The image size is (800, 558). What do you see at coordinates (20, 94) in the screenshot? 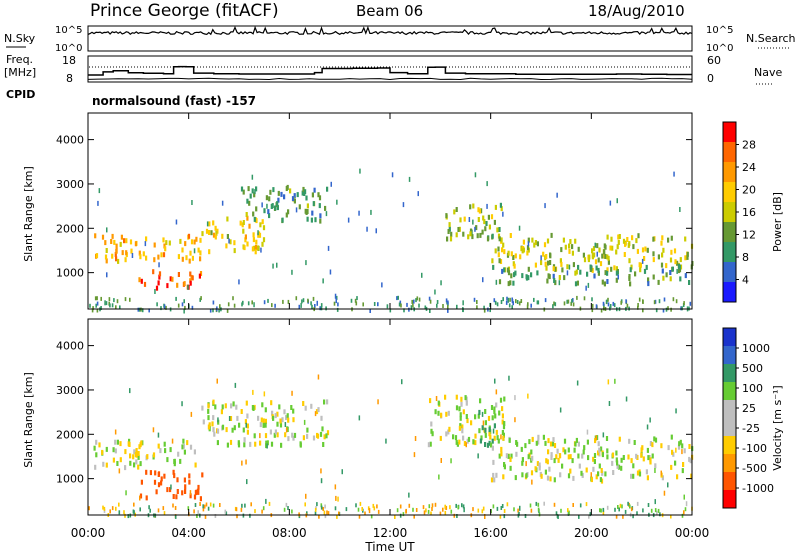
I see `cpid-label: CPID` at bounding box center [20, 94].